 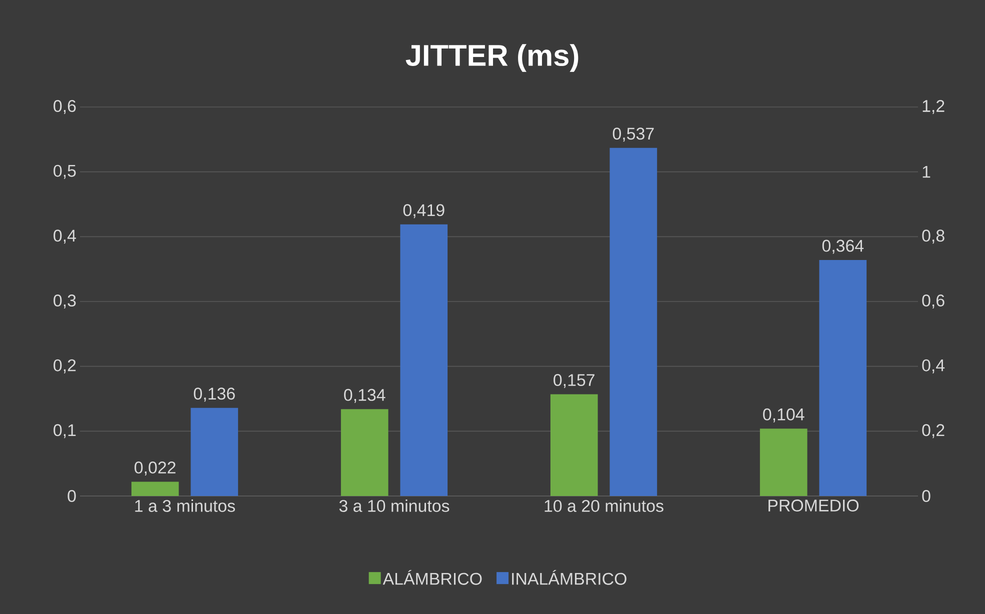 I want to click on y-tick-label: 0,1, so click(x=65, y=431).